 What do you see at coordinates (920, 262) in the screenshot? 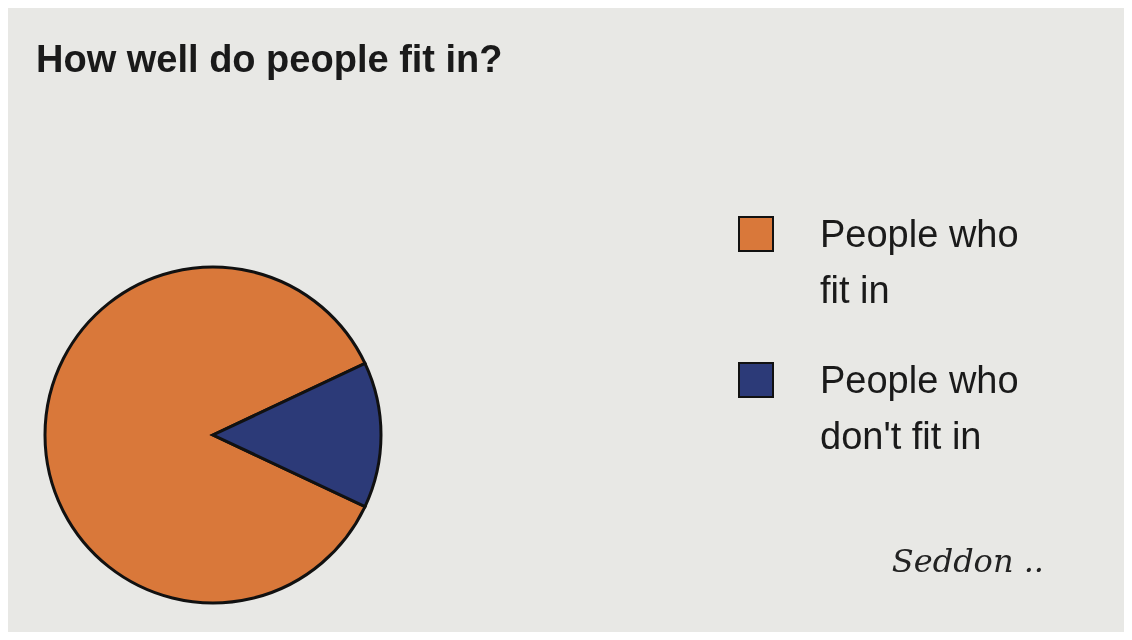
I see `legend-label: People who fit in` at bounding box center [920, 262].